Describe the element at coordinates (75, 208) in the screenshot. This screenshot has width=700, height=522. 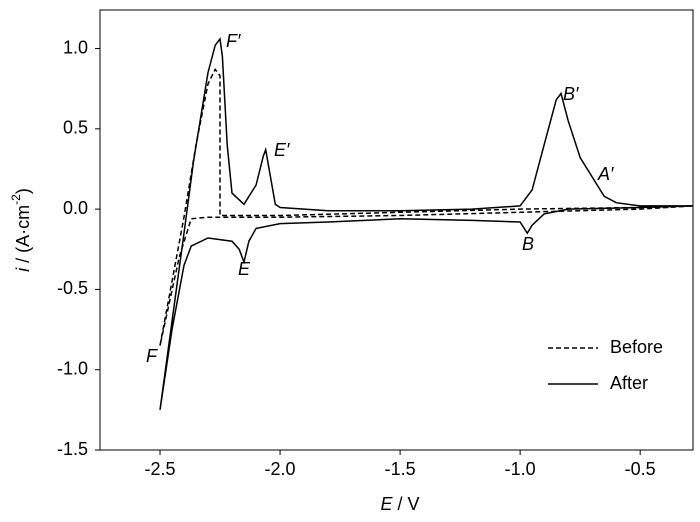
I see `y-tick-label: 0.0` at that location.